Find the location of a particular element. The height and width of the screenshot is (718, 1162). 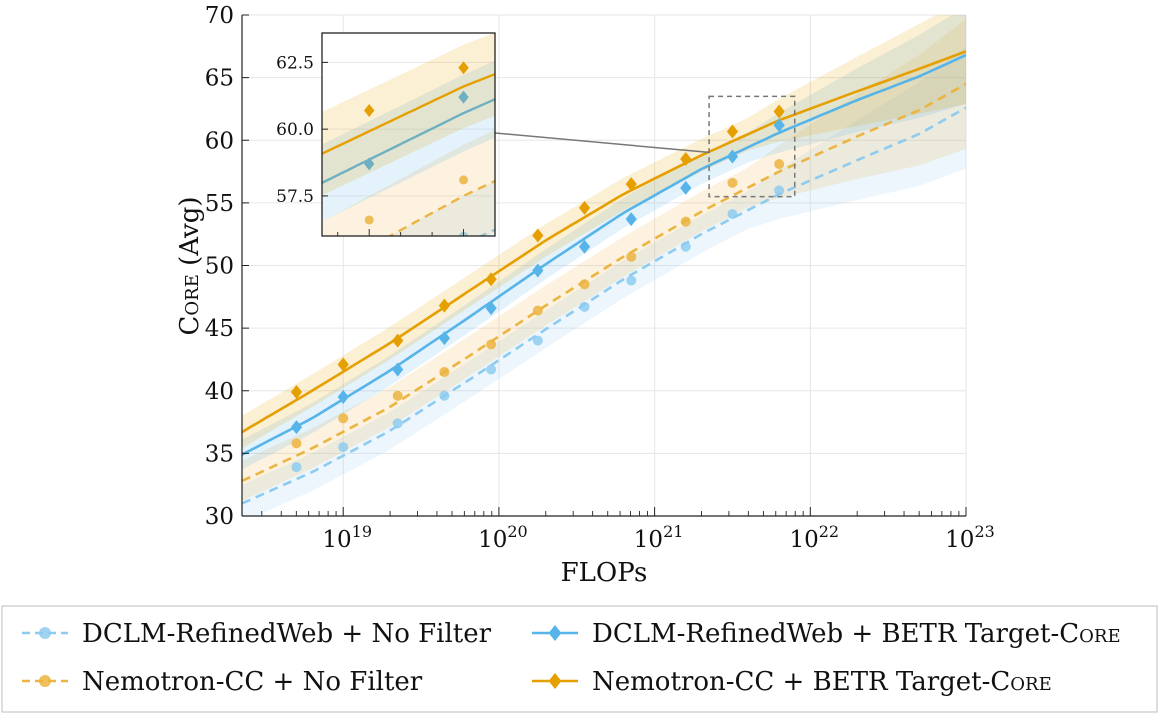

x-tick-label: 1019 is located at coordinates (347, 537).